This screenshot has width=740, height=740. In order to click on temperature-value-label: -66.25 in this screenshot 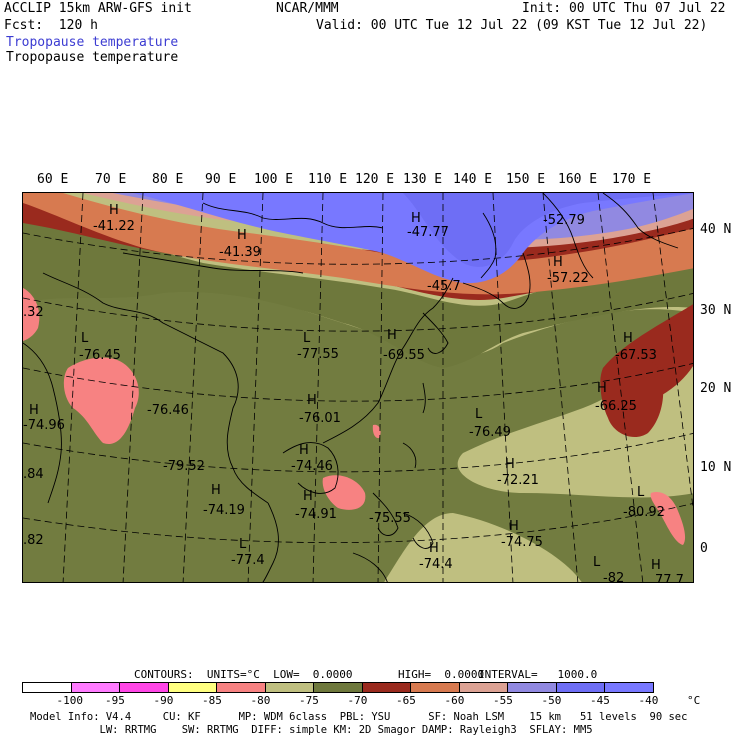, I will do `click(616, 406)`.